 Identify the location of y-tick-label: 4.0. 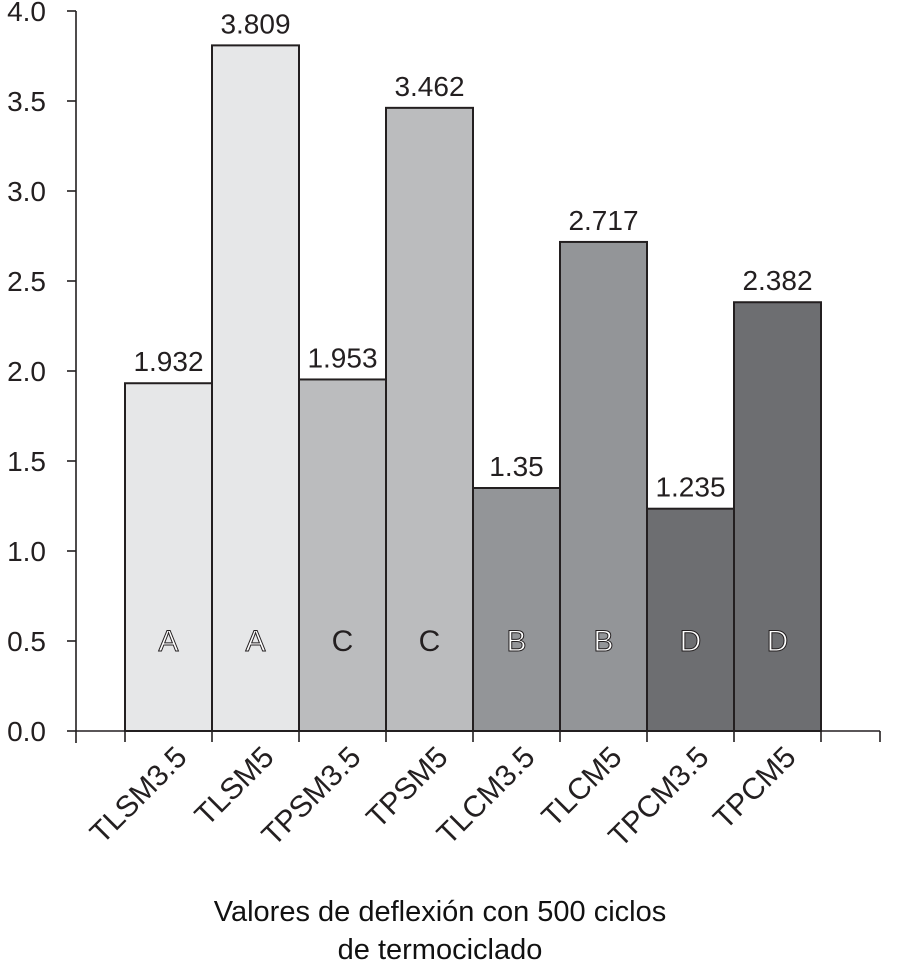
(26, 13).